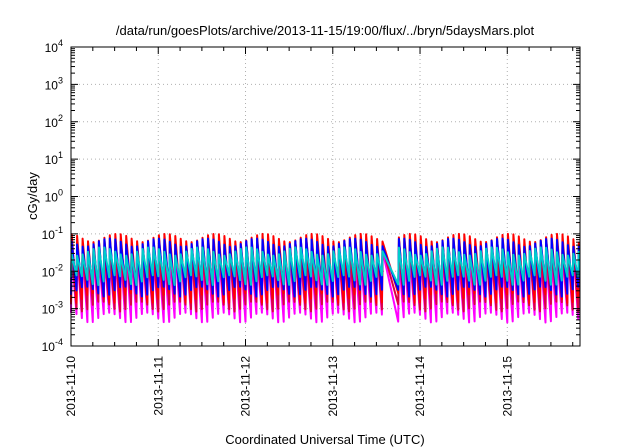 The height and width of the screenshot is (448, 640). Describe the element at coordinates (54, 121) in the screenshot. I see `y-tick-label: 10²` at that location.